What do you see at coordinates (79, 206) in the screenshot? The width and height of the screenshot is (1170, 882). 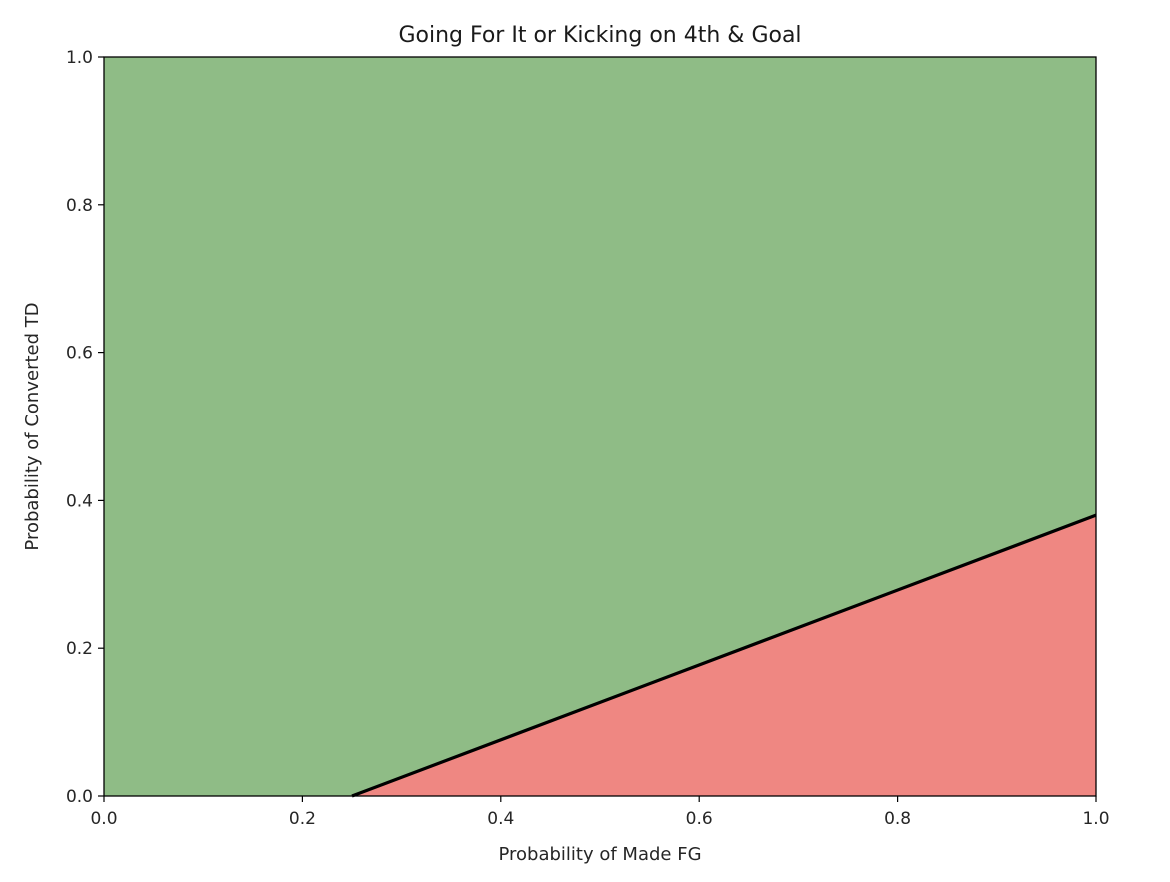 I see `y-tick-label: 0.8` at bounding box center [79, 206].